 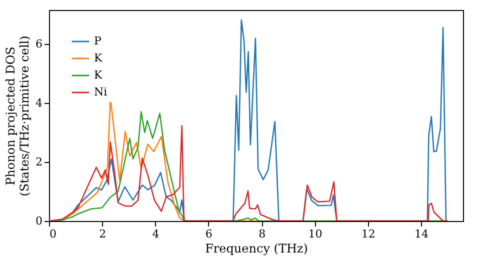 What do you see at coordinates (53, 234) in the screenshot?
I see `x-tick-label: 0` at bounding box center [53, 234].